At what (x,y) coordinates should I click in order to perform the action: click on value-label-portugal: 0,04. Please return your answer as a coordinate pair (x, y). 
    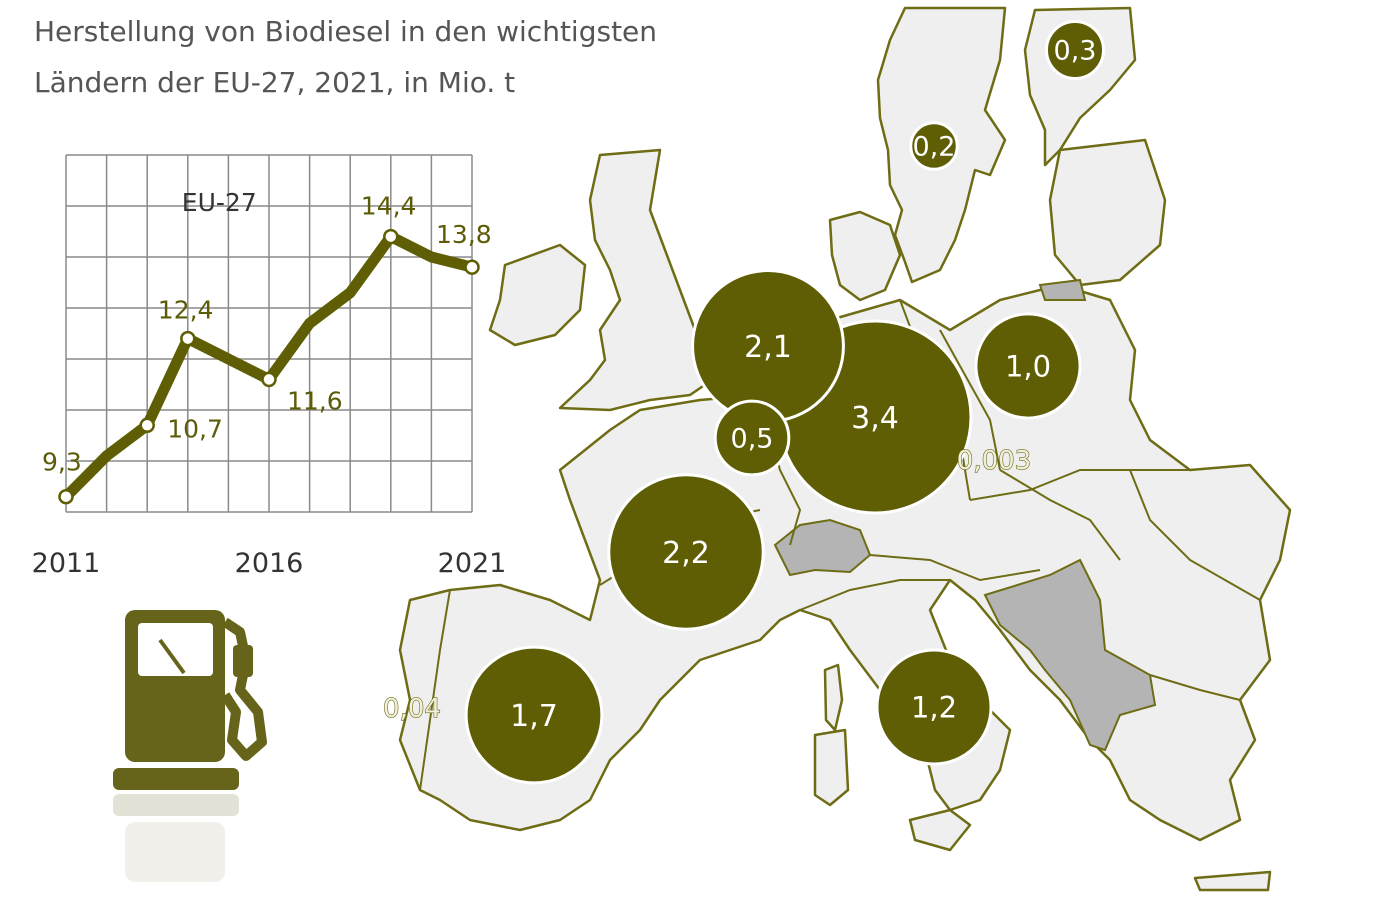
    Looking at the image, I should click on (412, 709).